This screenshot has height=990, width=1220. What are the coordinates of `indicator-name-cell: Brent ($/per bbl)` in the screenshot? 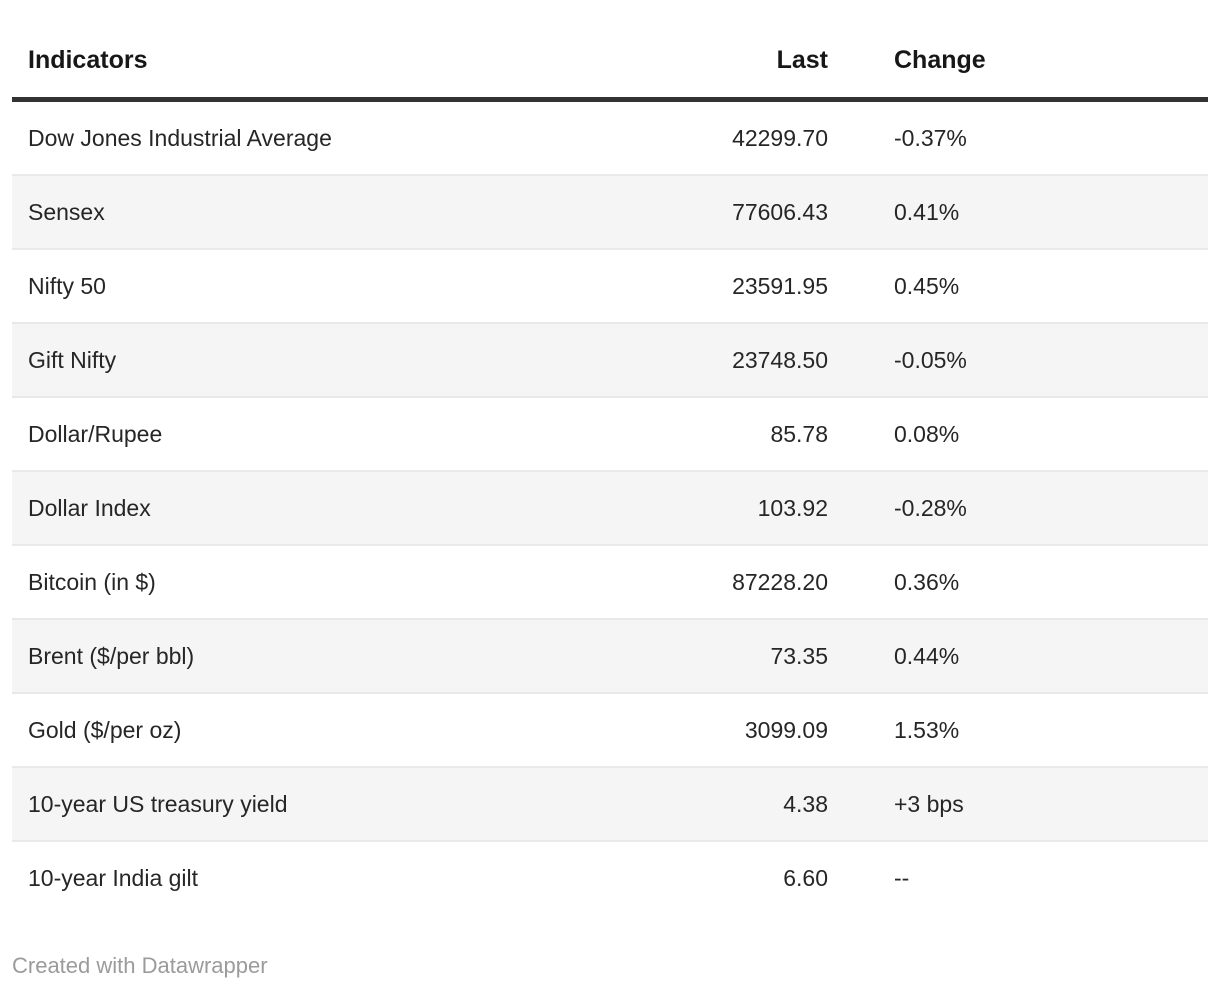 It's located at (322, 655).